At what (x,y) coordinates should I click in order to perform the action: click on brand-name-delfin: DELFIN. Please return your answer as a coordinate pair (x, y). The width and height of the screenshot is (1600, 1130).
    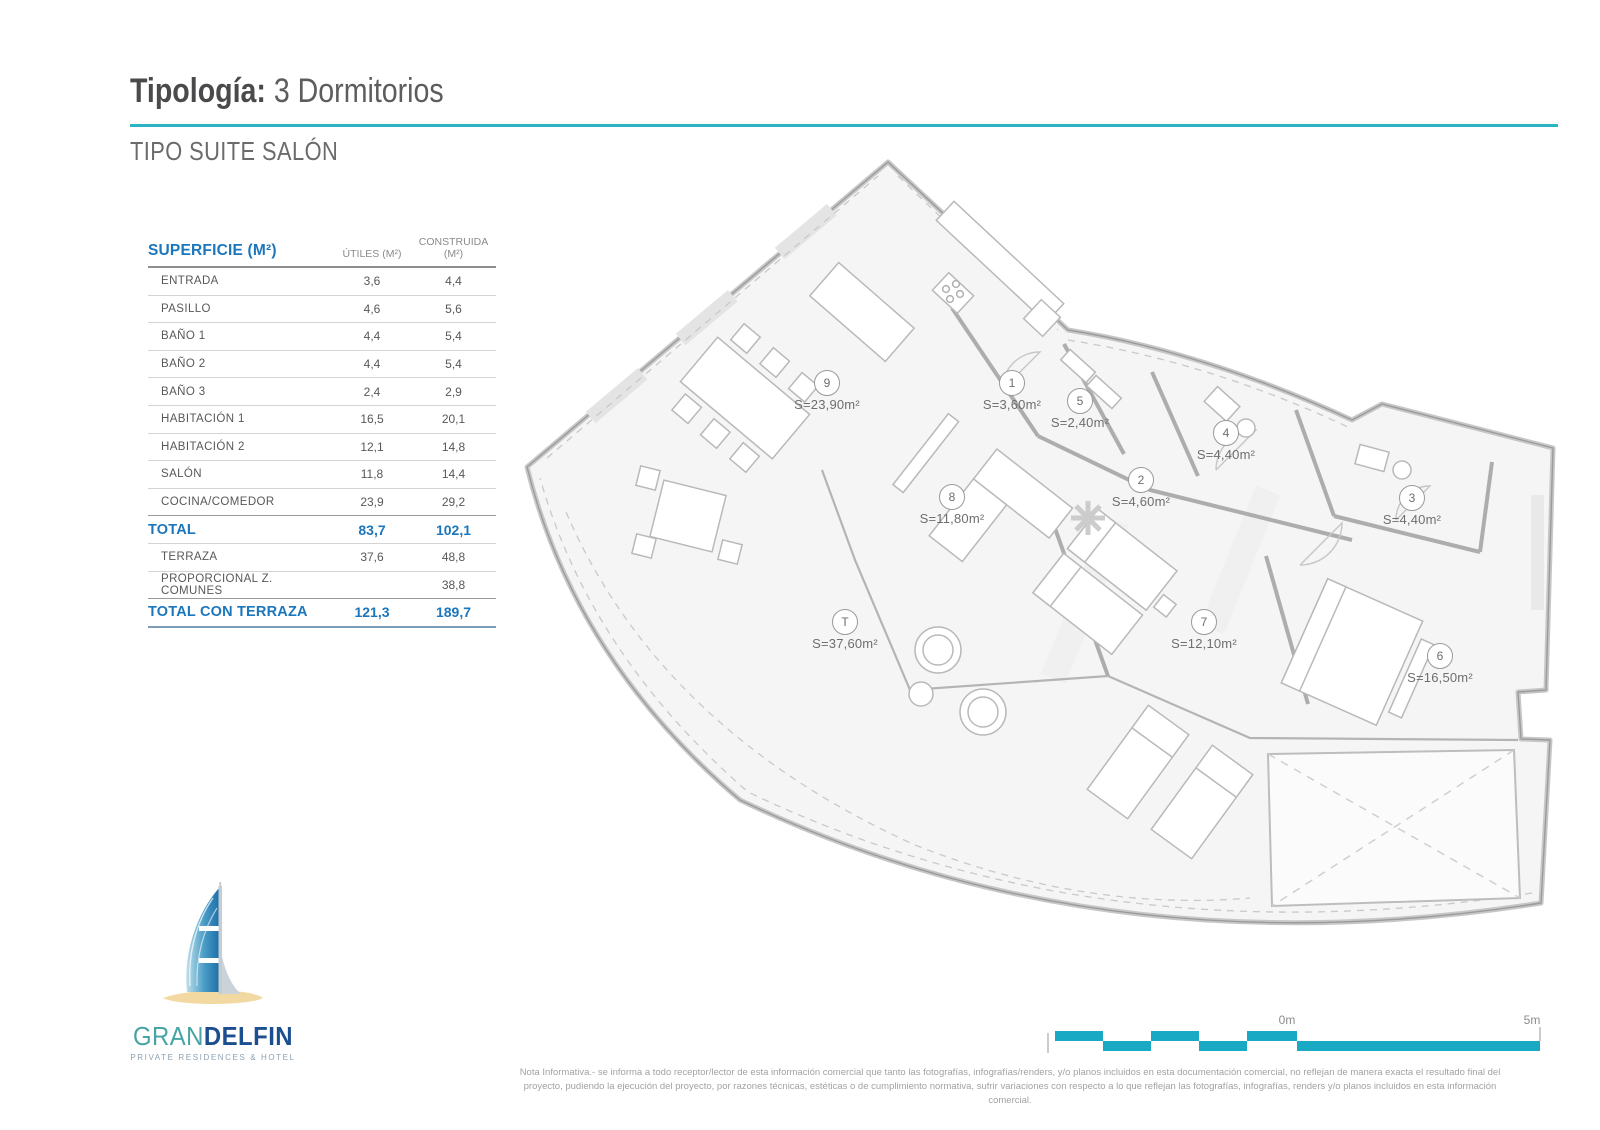
    Looking at the image, I should click on (248, 1036).